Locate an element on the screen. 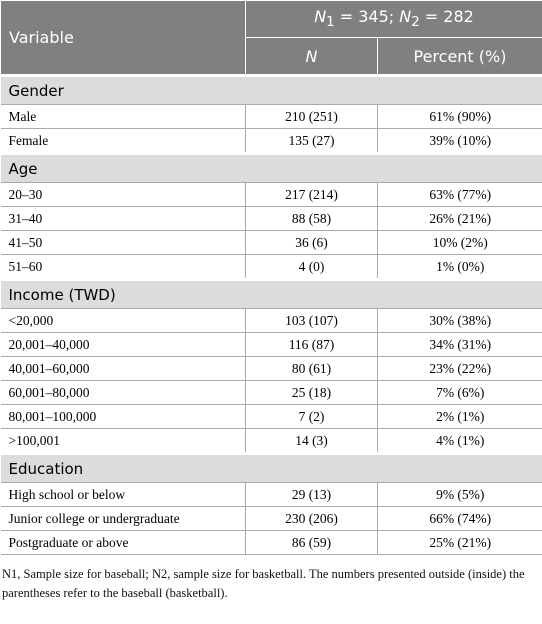  section-row: Income (TWD) is located at coordinates (271, 293).